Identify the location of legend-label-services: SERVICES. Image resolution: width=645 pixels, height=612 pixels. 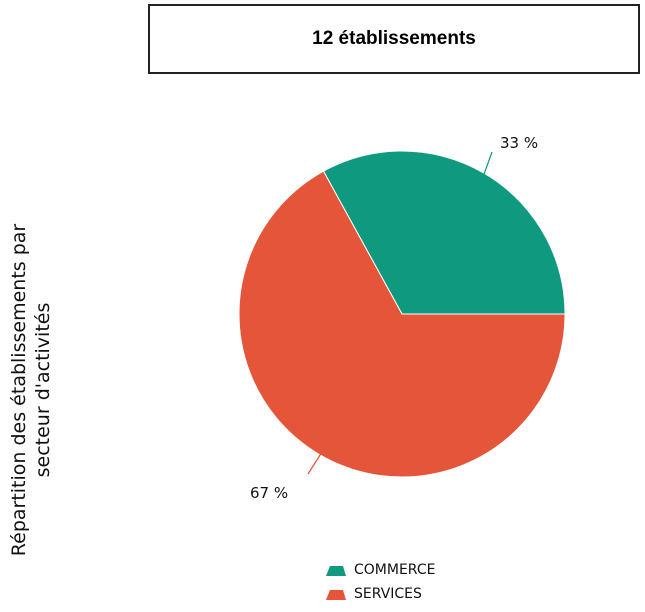
(388, 594).